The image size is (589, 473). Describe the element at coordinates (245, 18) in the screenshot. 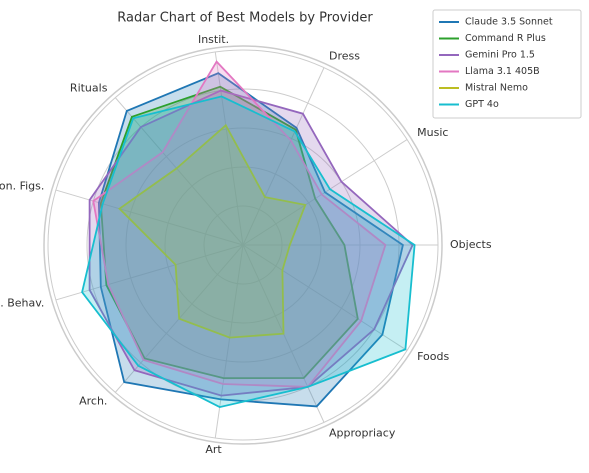

I see `chart-title: Radar Chart of Best Models by Provider` at that location.